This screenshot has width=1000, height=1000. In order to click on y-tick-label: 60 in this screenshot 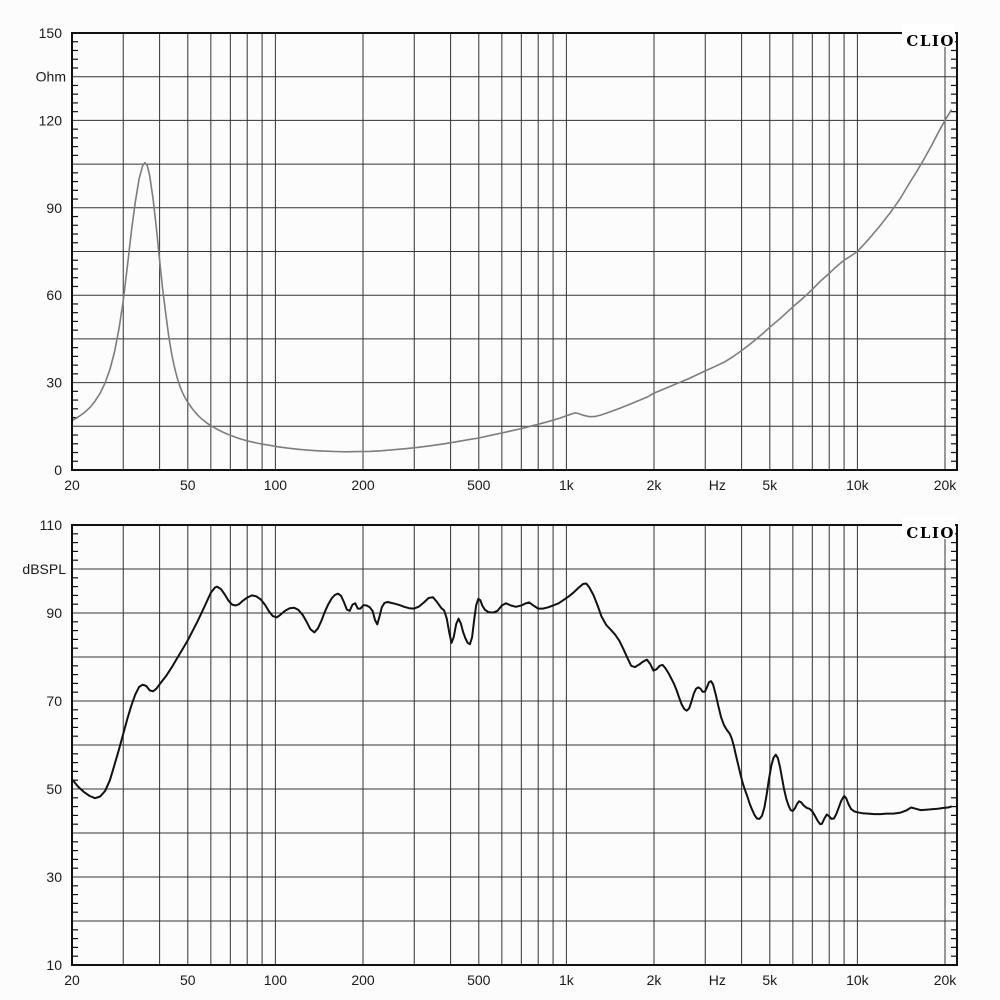, I will do `click(54, 295)`.